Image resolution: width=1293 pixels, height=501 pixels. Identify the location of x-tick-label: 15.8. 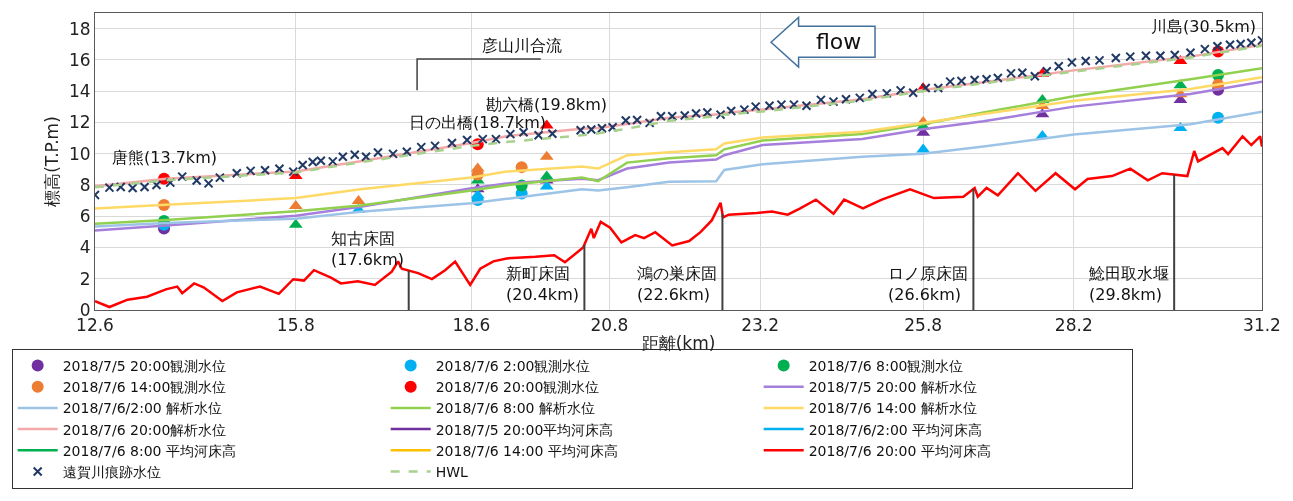
(295, 325).